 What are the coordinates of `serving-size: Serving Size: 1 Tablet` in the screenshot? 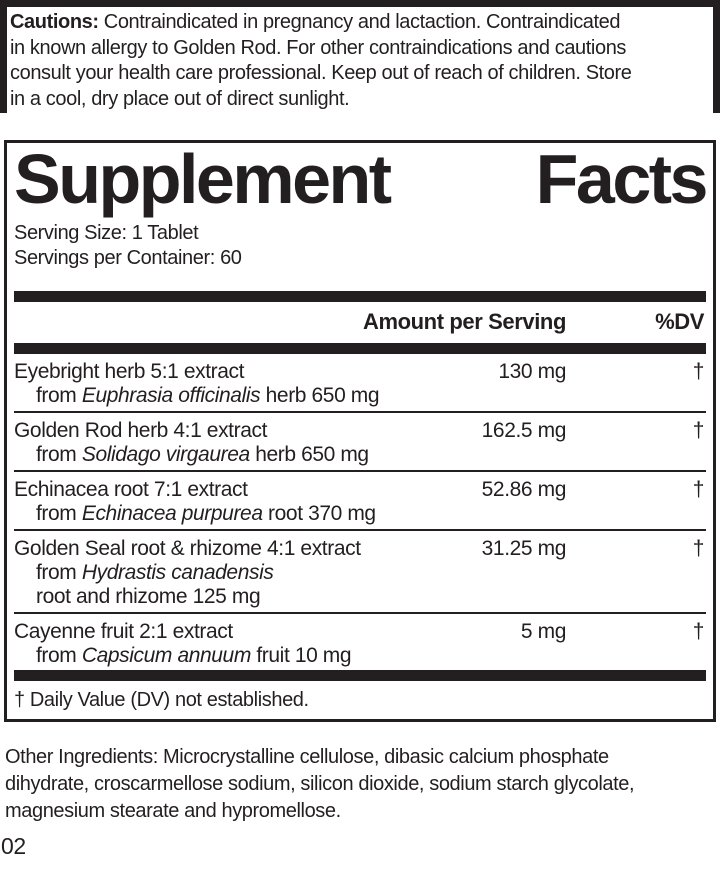 It's located at (106, 233).